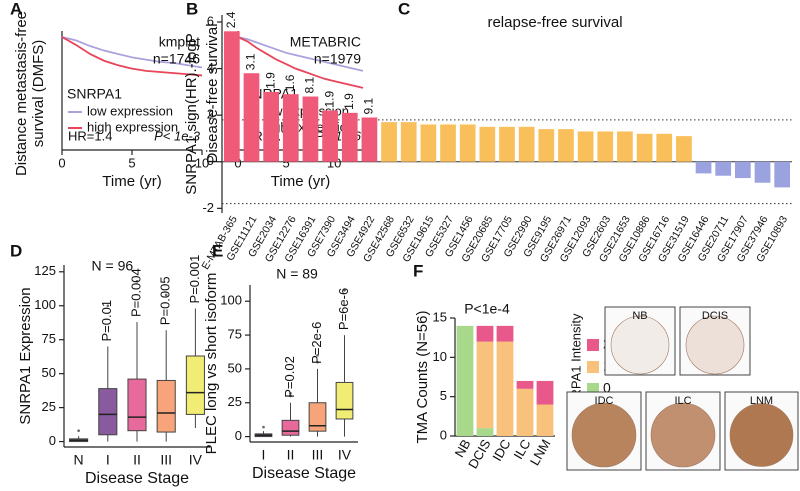  What do you see at coordinates (639, 316) in the screenshot?
I see `micrograph-label: NB` at bounding box center [639, 316].